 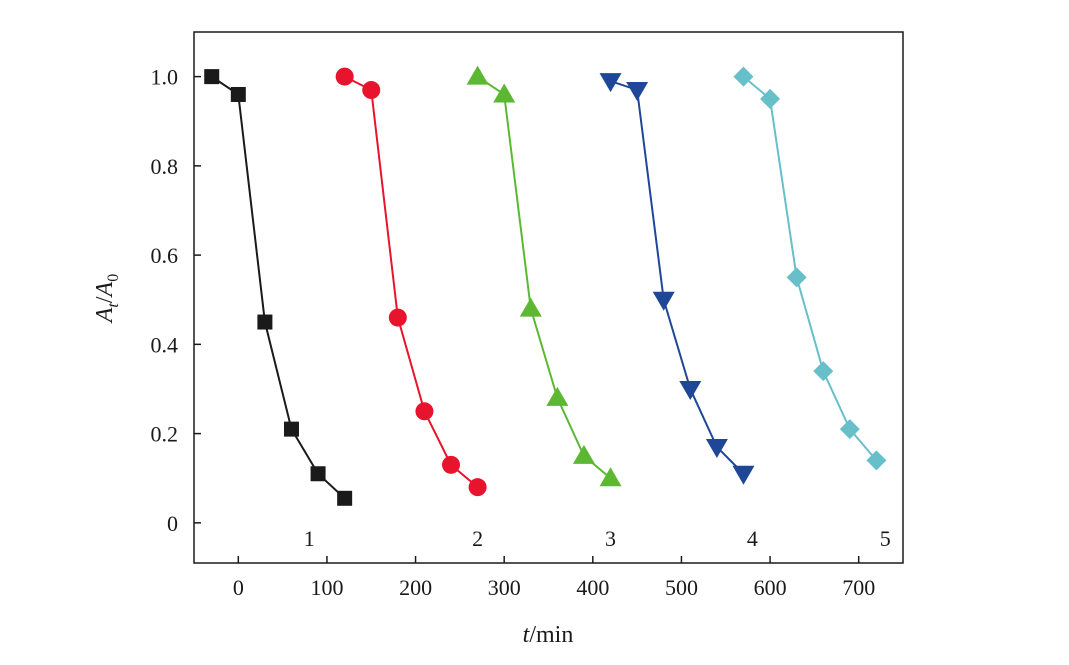 I want to click on x-tick-label: 400, so click(x=592, y=587).